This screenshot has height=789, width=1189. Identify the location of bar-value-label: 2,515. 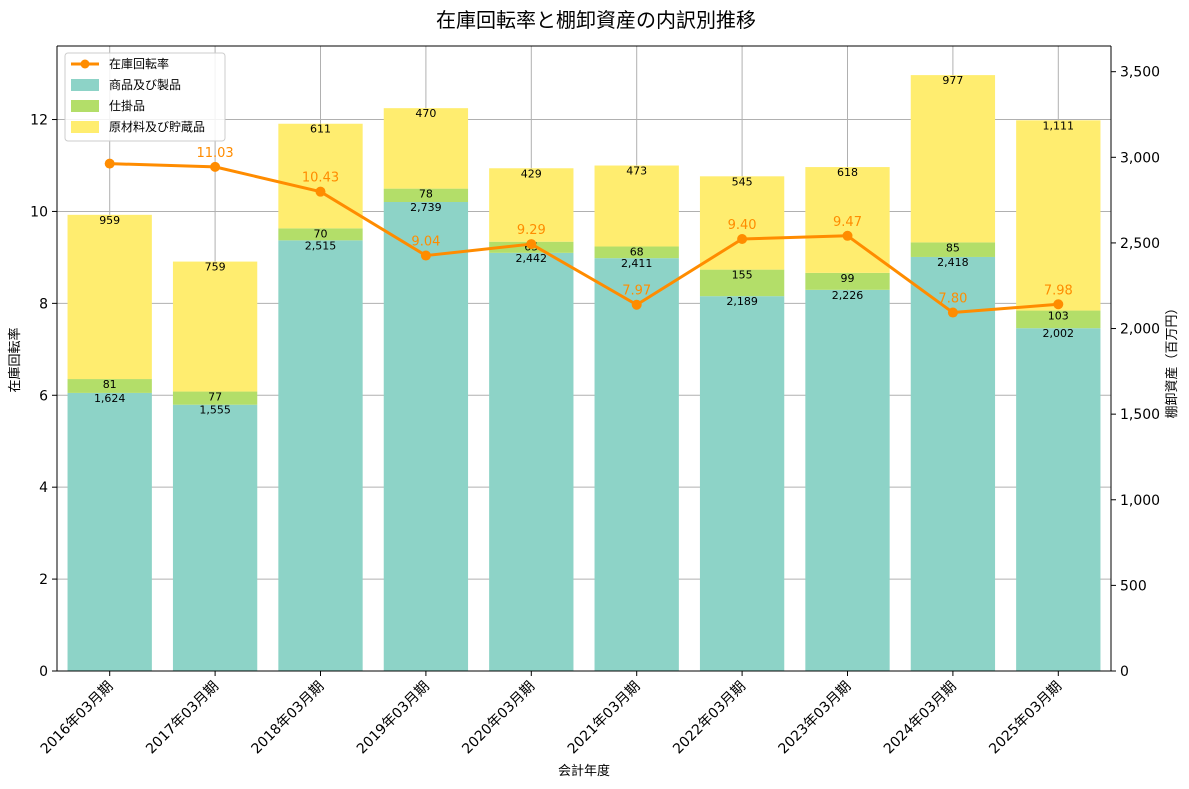
(321, 245).